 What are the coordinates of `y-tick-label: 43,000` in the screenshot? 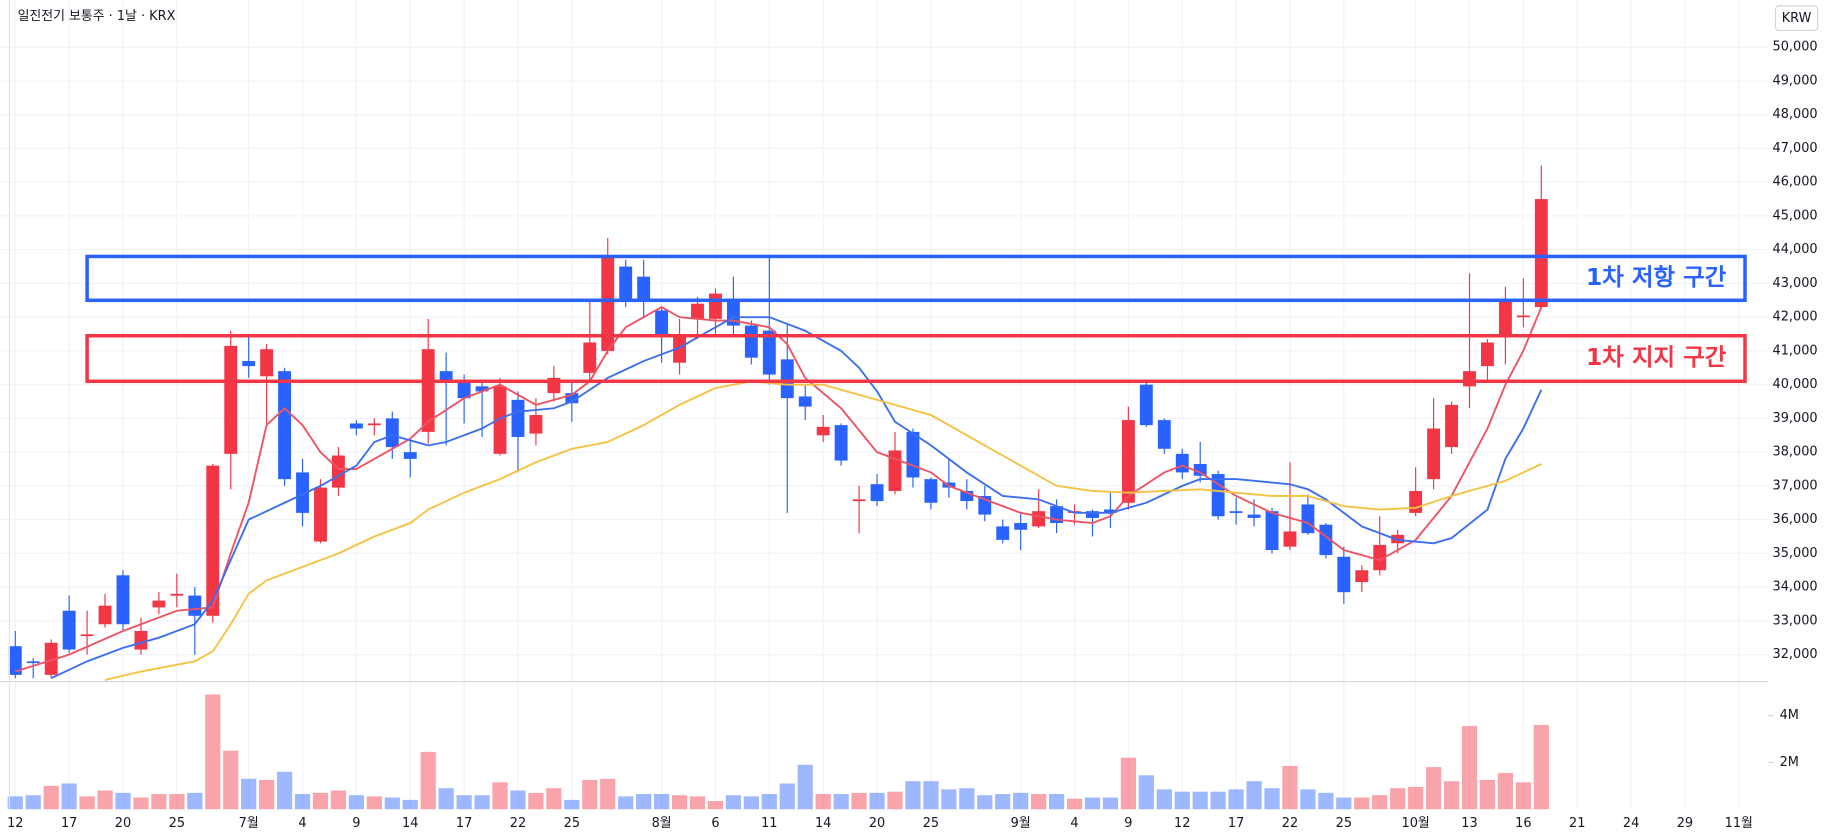 It's located at (1795, 283).